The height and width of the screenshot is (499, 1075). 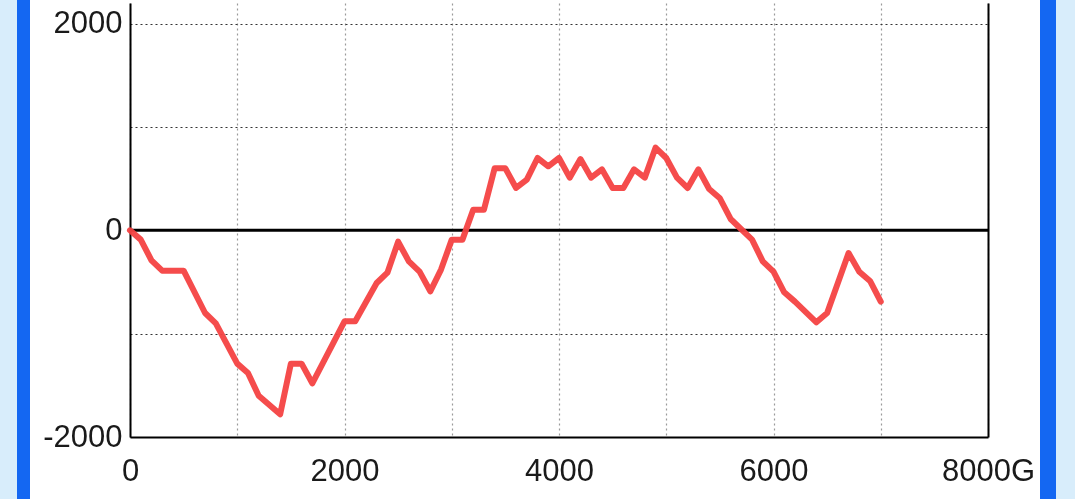 What do you see at coordinates (988, 470) in the screenshot?
I see `x-tick-label: 8000G` at bounding box center [988, 470].